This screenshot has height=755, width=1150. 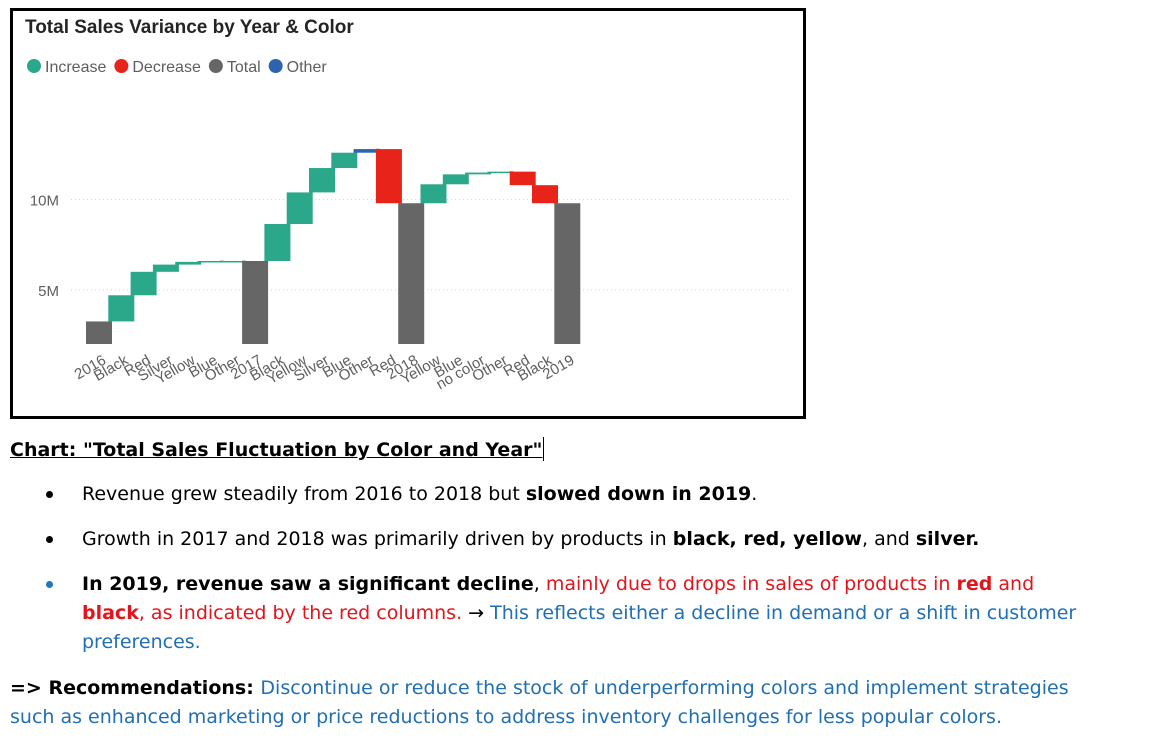 I want to click on recommendation-label: => Recommendations:, so click(x=135, y=688).